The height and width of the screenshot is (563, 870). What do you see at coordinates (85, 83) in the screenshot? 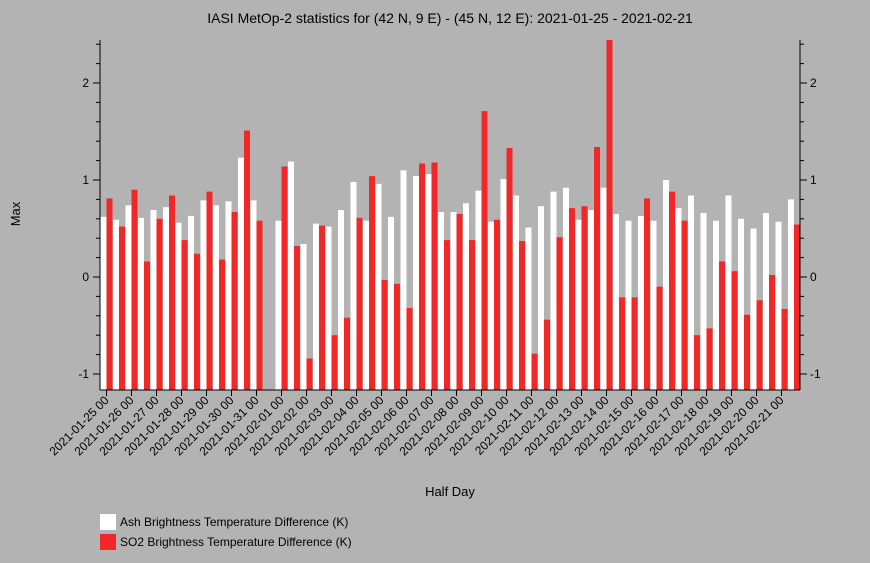
I see `y-tick-label-left: 2` at bounding box center [85, 83].